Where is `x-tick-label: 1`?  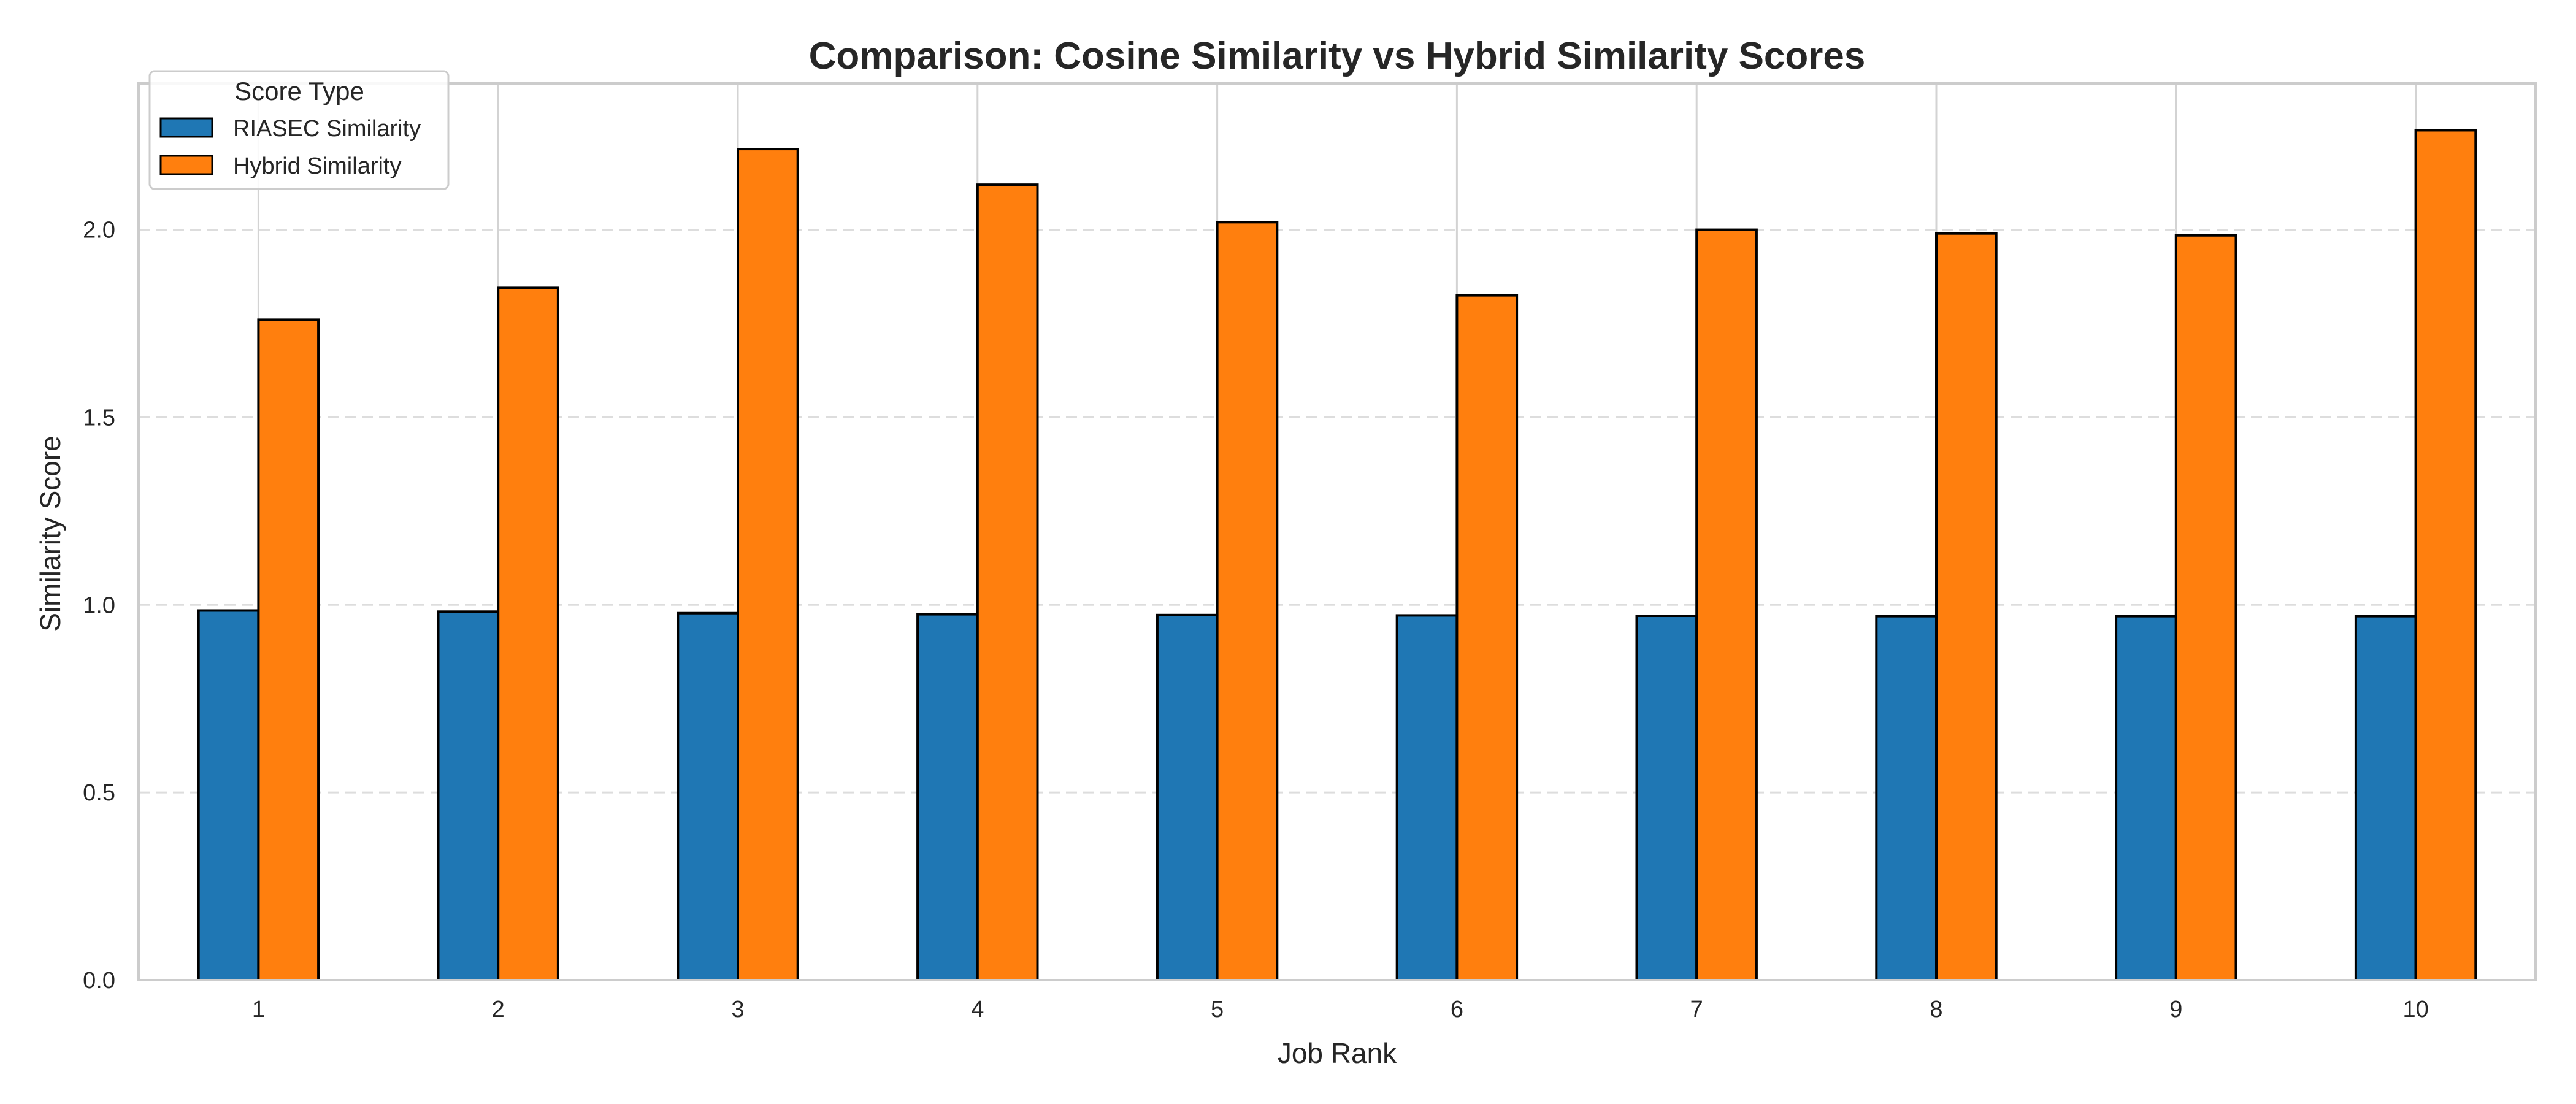 x-tick-label: 1 is located at coordinates (258, 1009).